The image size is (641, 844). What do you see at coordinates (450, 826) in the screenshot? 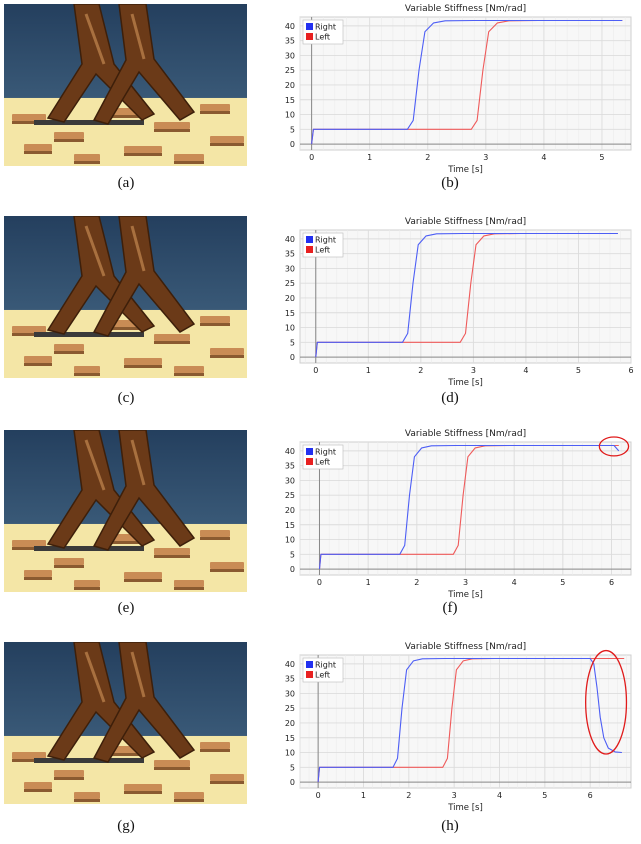
I see `caption-h: (h)` at bounding box center [450, 826].